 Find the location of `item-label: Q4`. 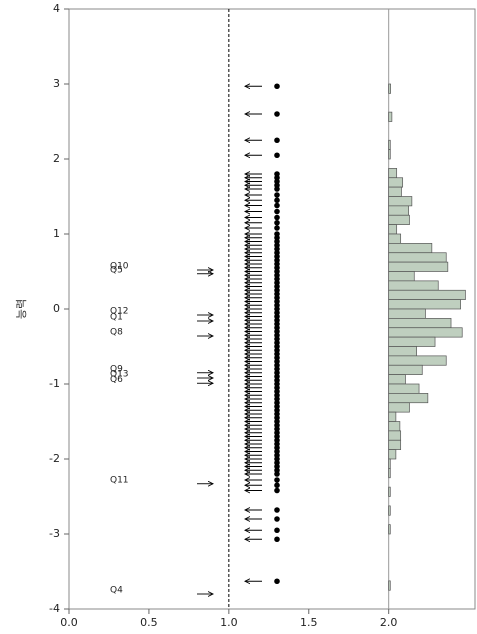

item-label: Q4 is located at coordinates (116, 591).